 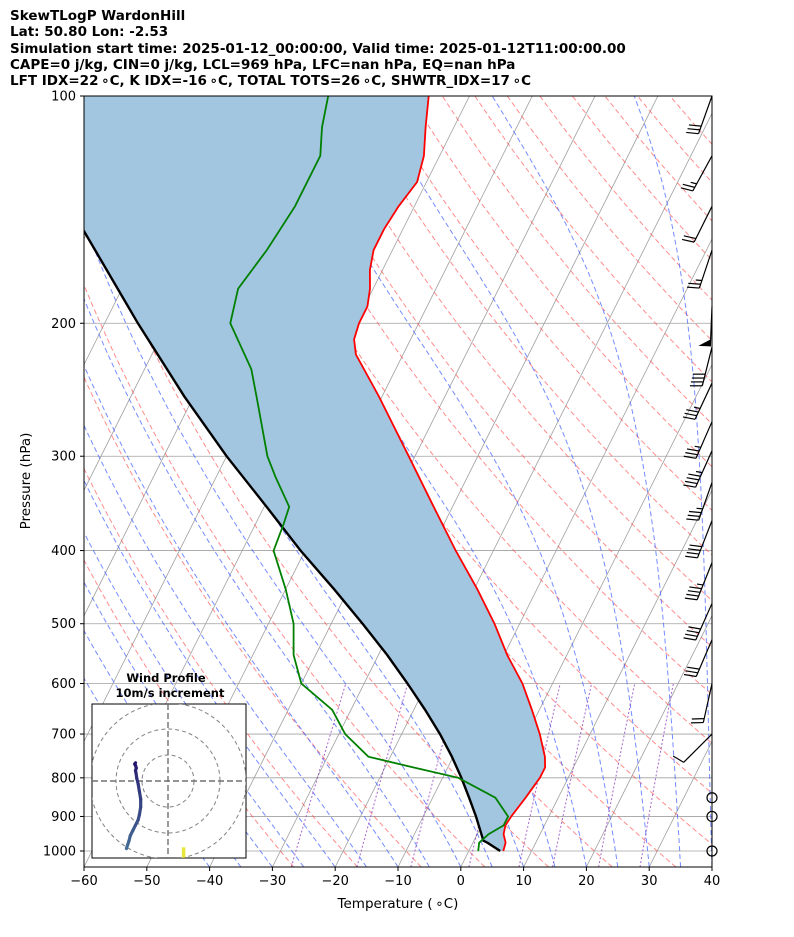 What do you see at coordinates (26, 481) in the screenshot?
I see `y-axis-label: Pressure (hPa)` at bounding box center [26, 481].